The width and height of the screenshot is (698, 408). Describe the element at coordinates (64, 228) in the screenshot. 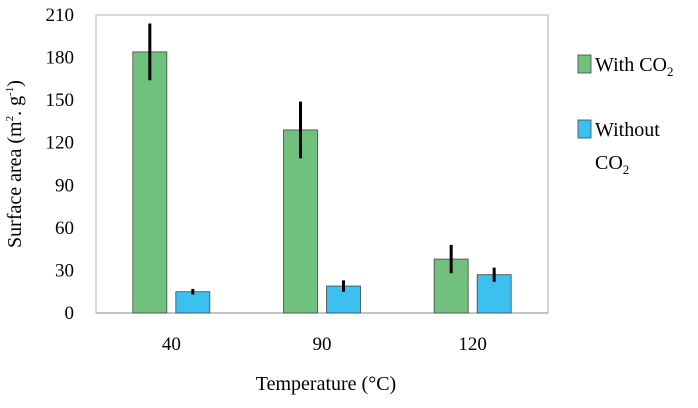

I see `y-tick-label: 60` at that location.